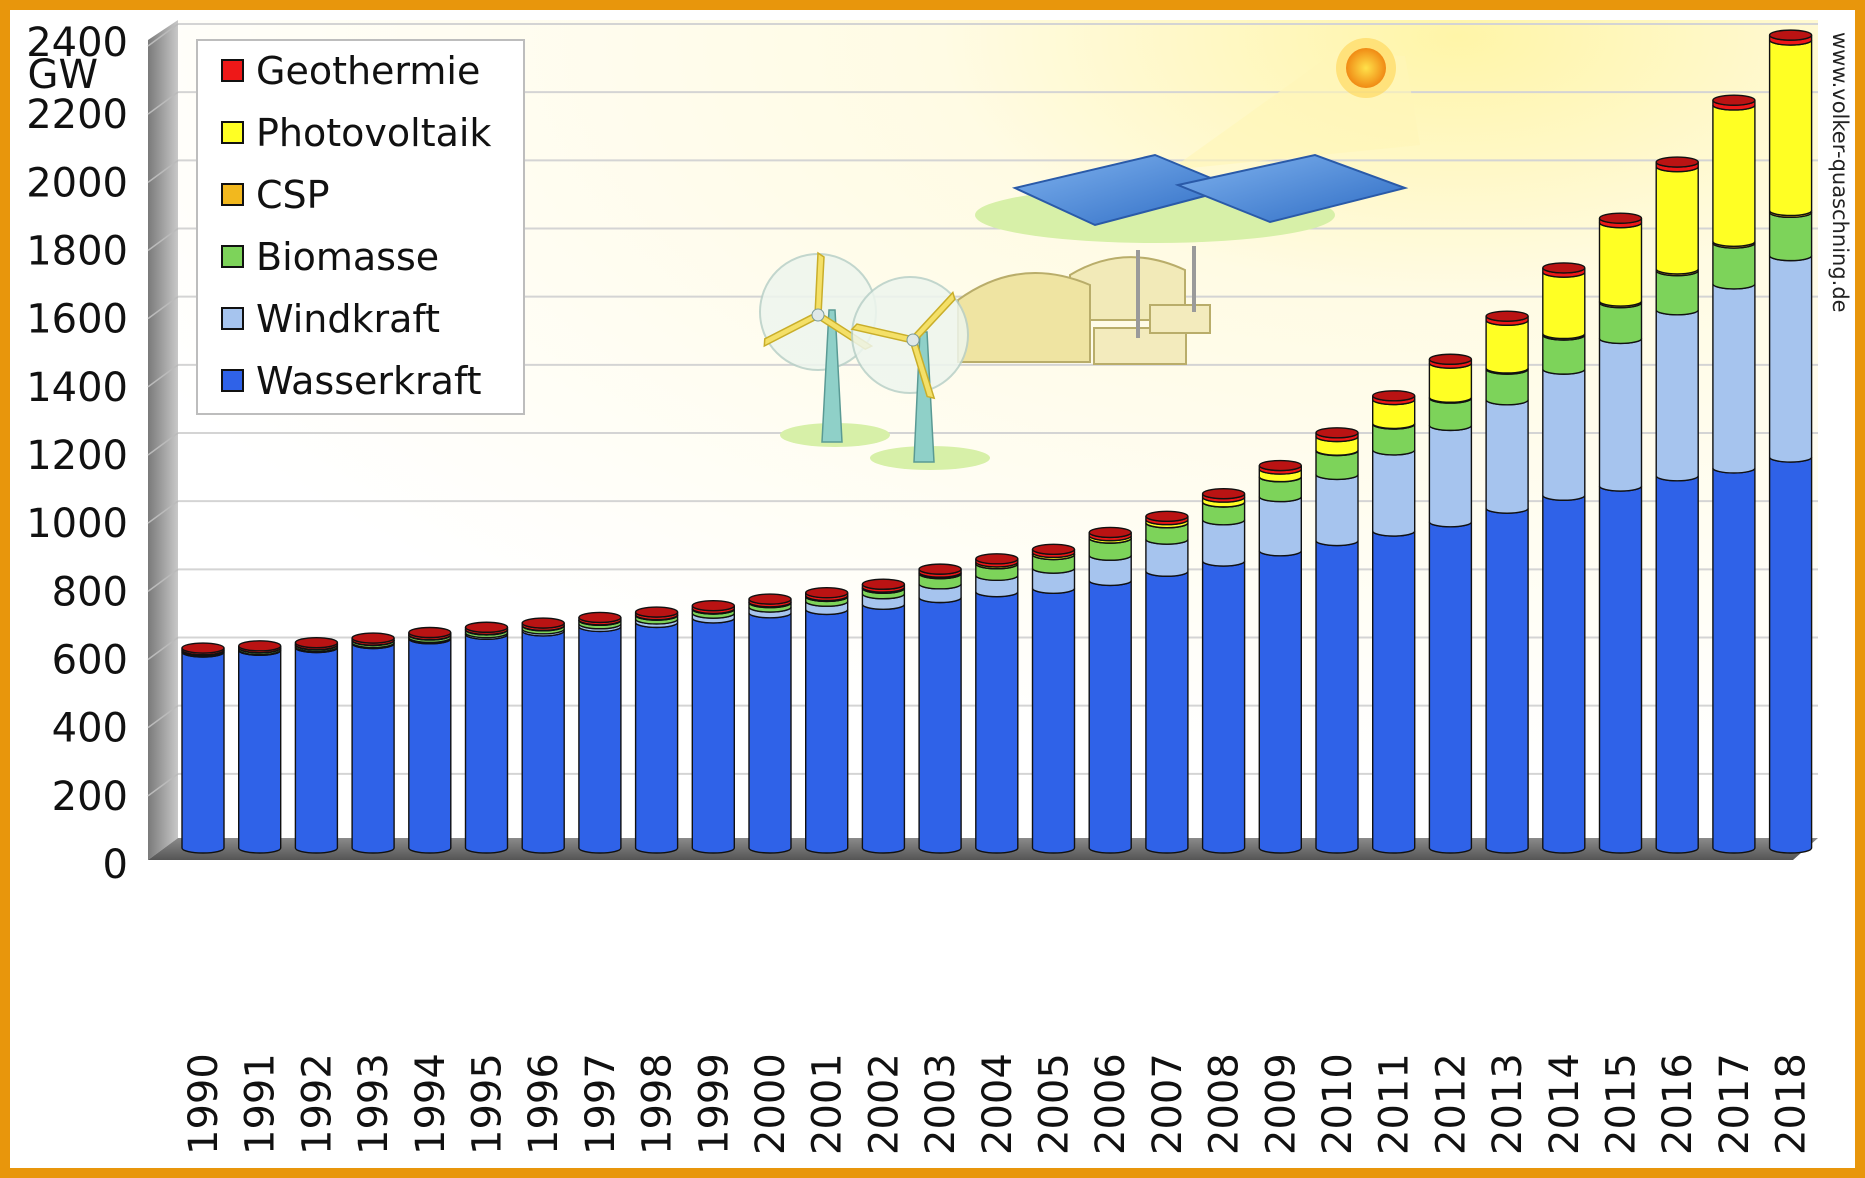 Image resolution: width=1865 pixels, height=1178 pixels. Describe the element at coordinates (1622, 1104) in the screenshot. I see `x-tick-label: 2015` at that location.